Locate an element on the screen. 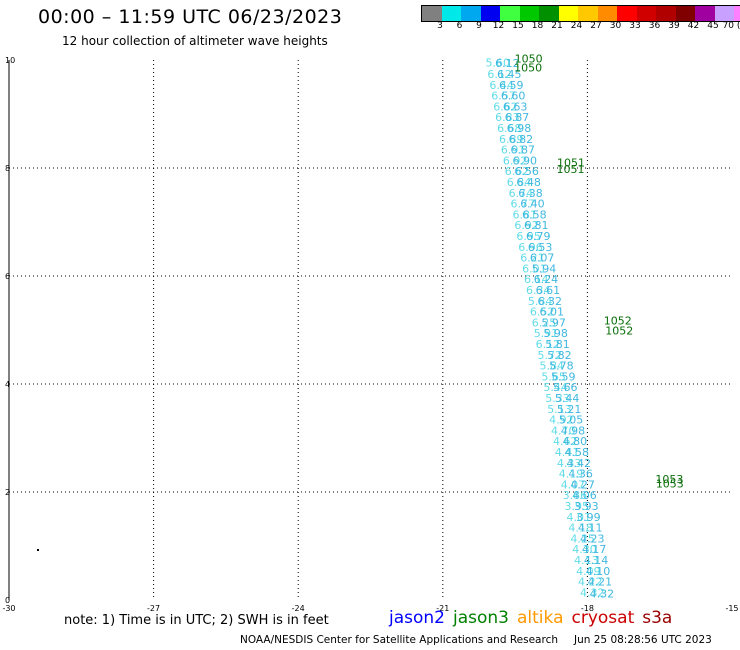  data-label: 6.96 is located at coordinates (530, 247).